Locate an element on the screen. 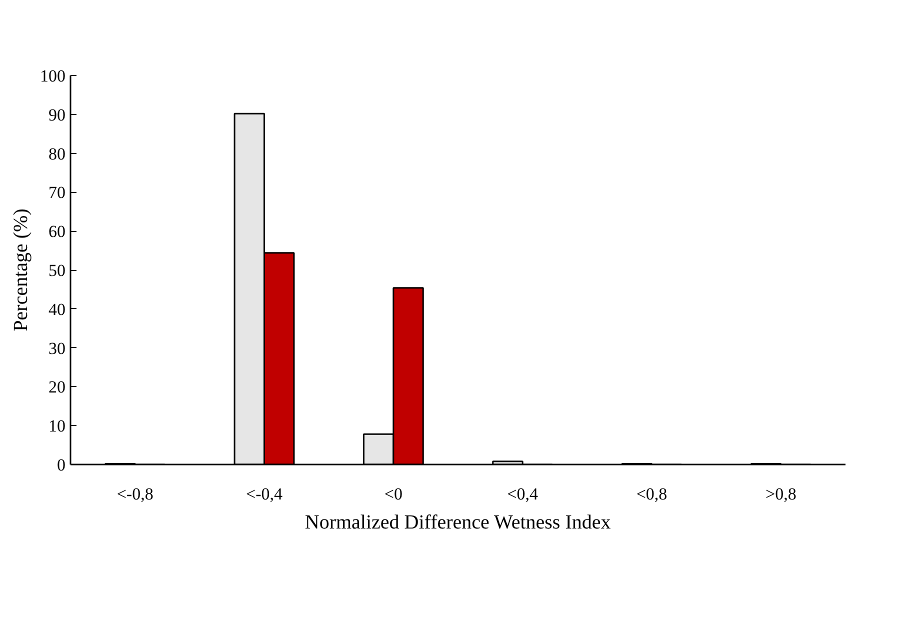  y-tick-label: 0 is located at coordinates (61, 465).